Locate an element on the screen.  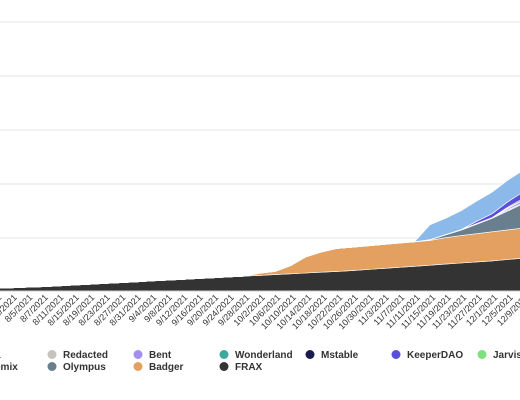
legend-item-olympus: Olympus is located at coordinates (77, 367).